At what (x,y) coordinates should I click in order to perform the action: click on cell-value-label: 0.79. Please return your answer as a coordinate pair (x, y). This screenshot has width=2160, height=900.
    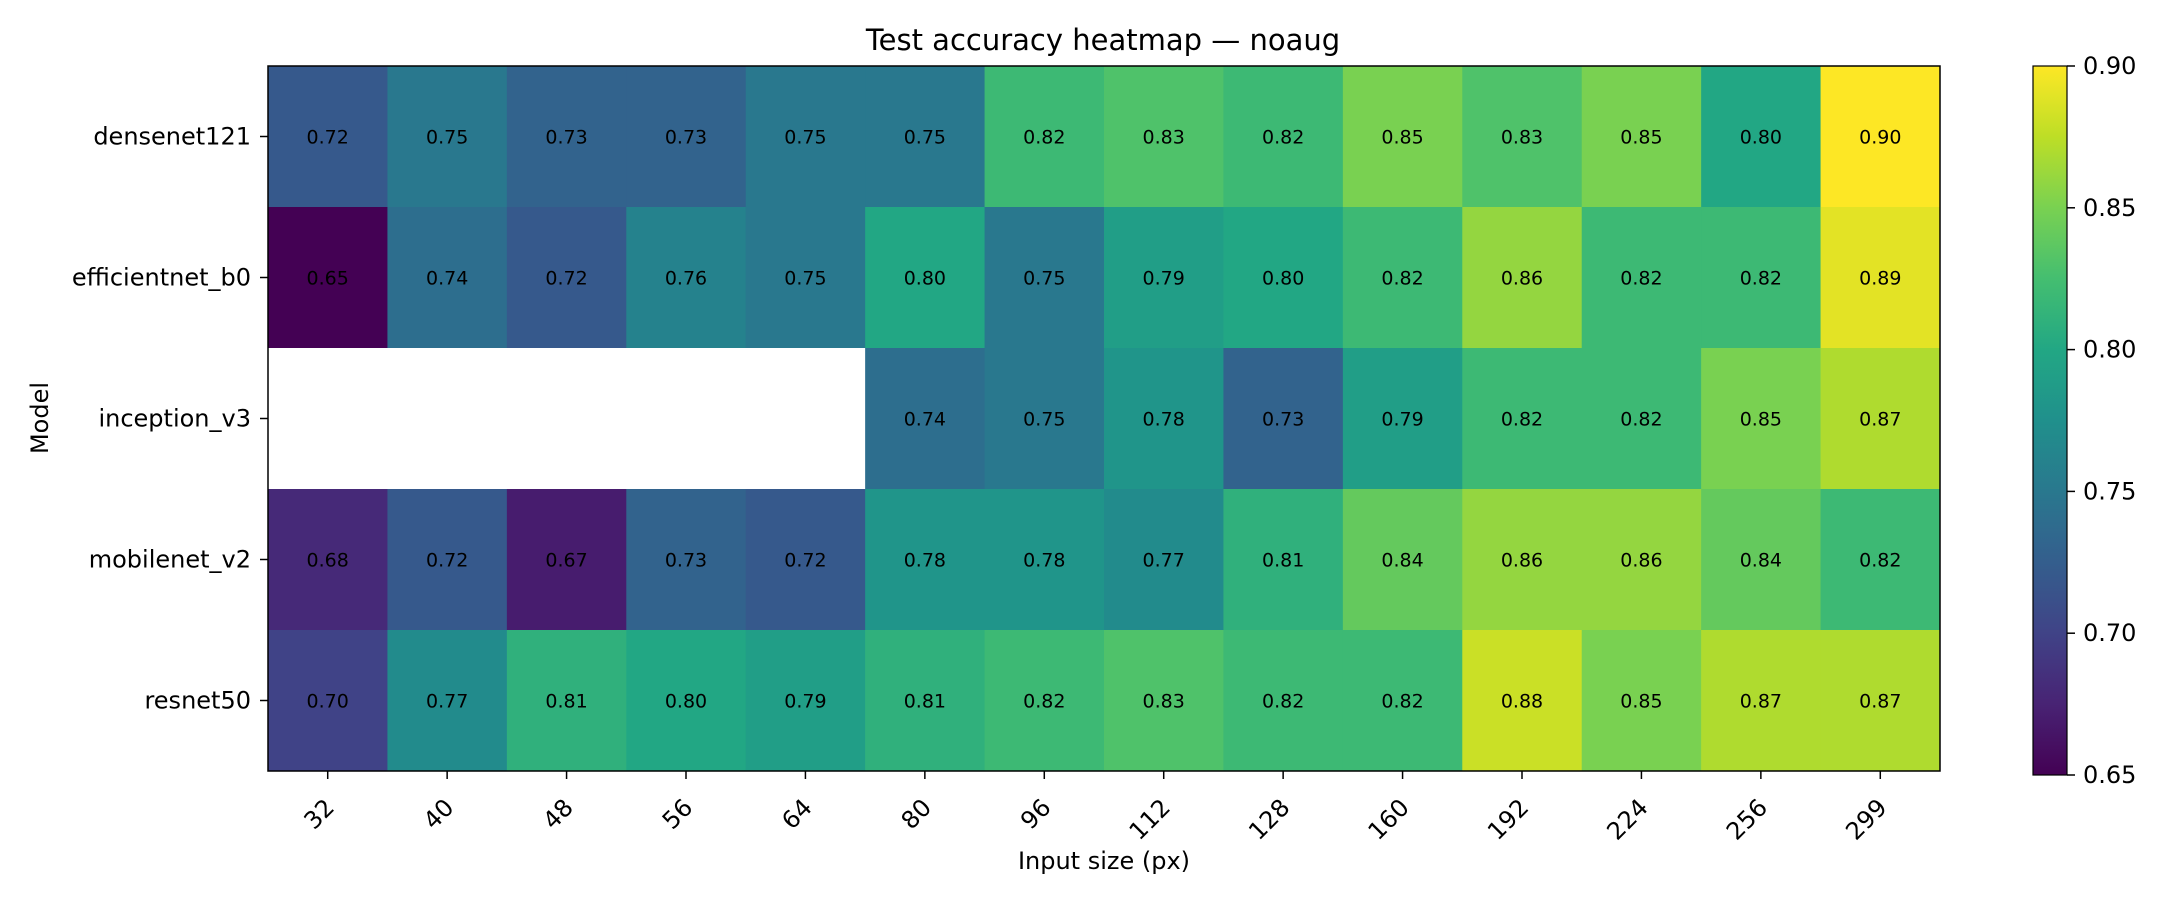
    Looking at the image, I should click on (1402, 420).